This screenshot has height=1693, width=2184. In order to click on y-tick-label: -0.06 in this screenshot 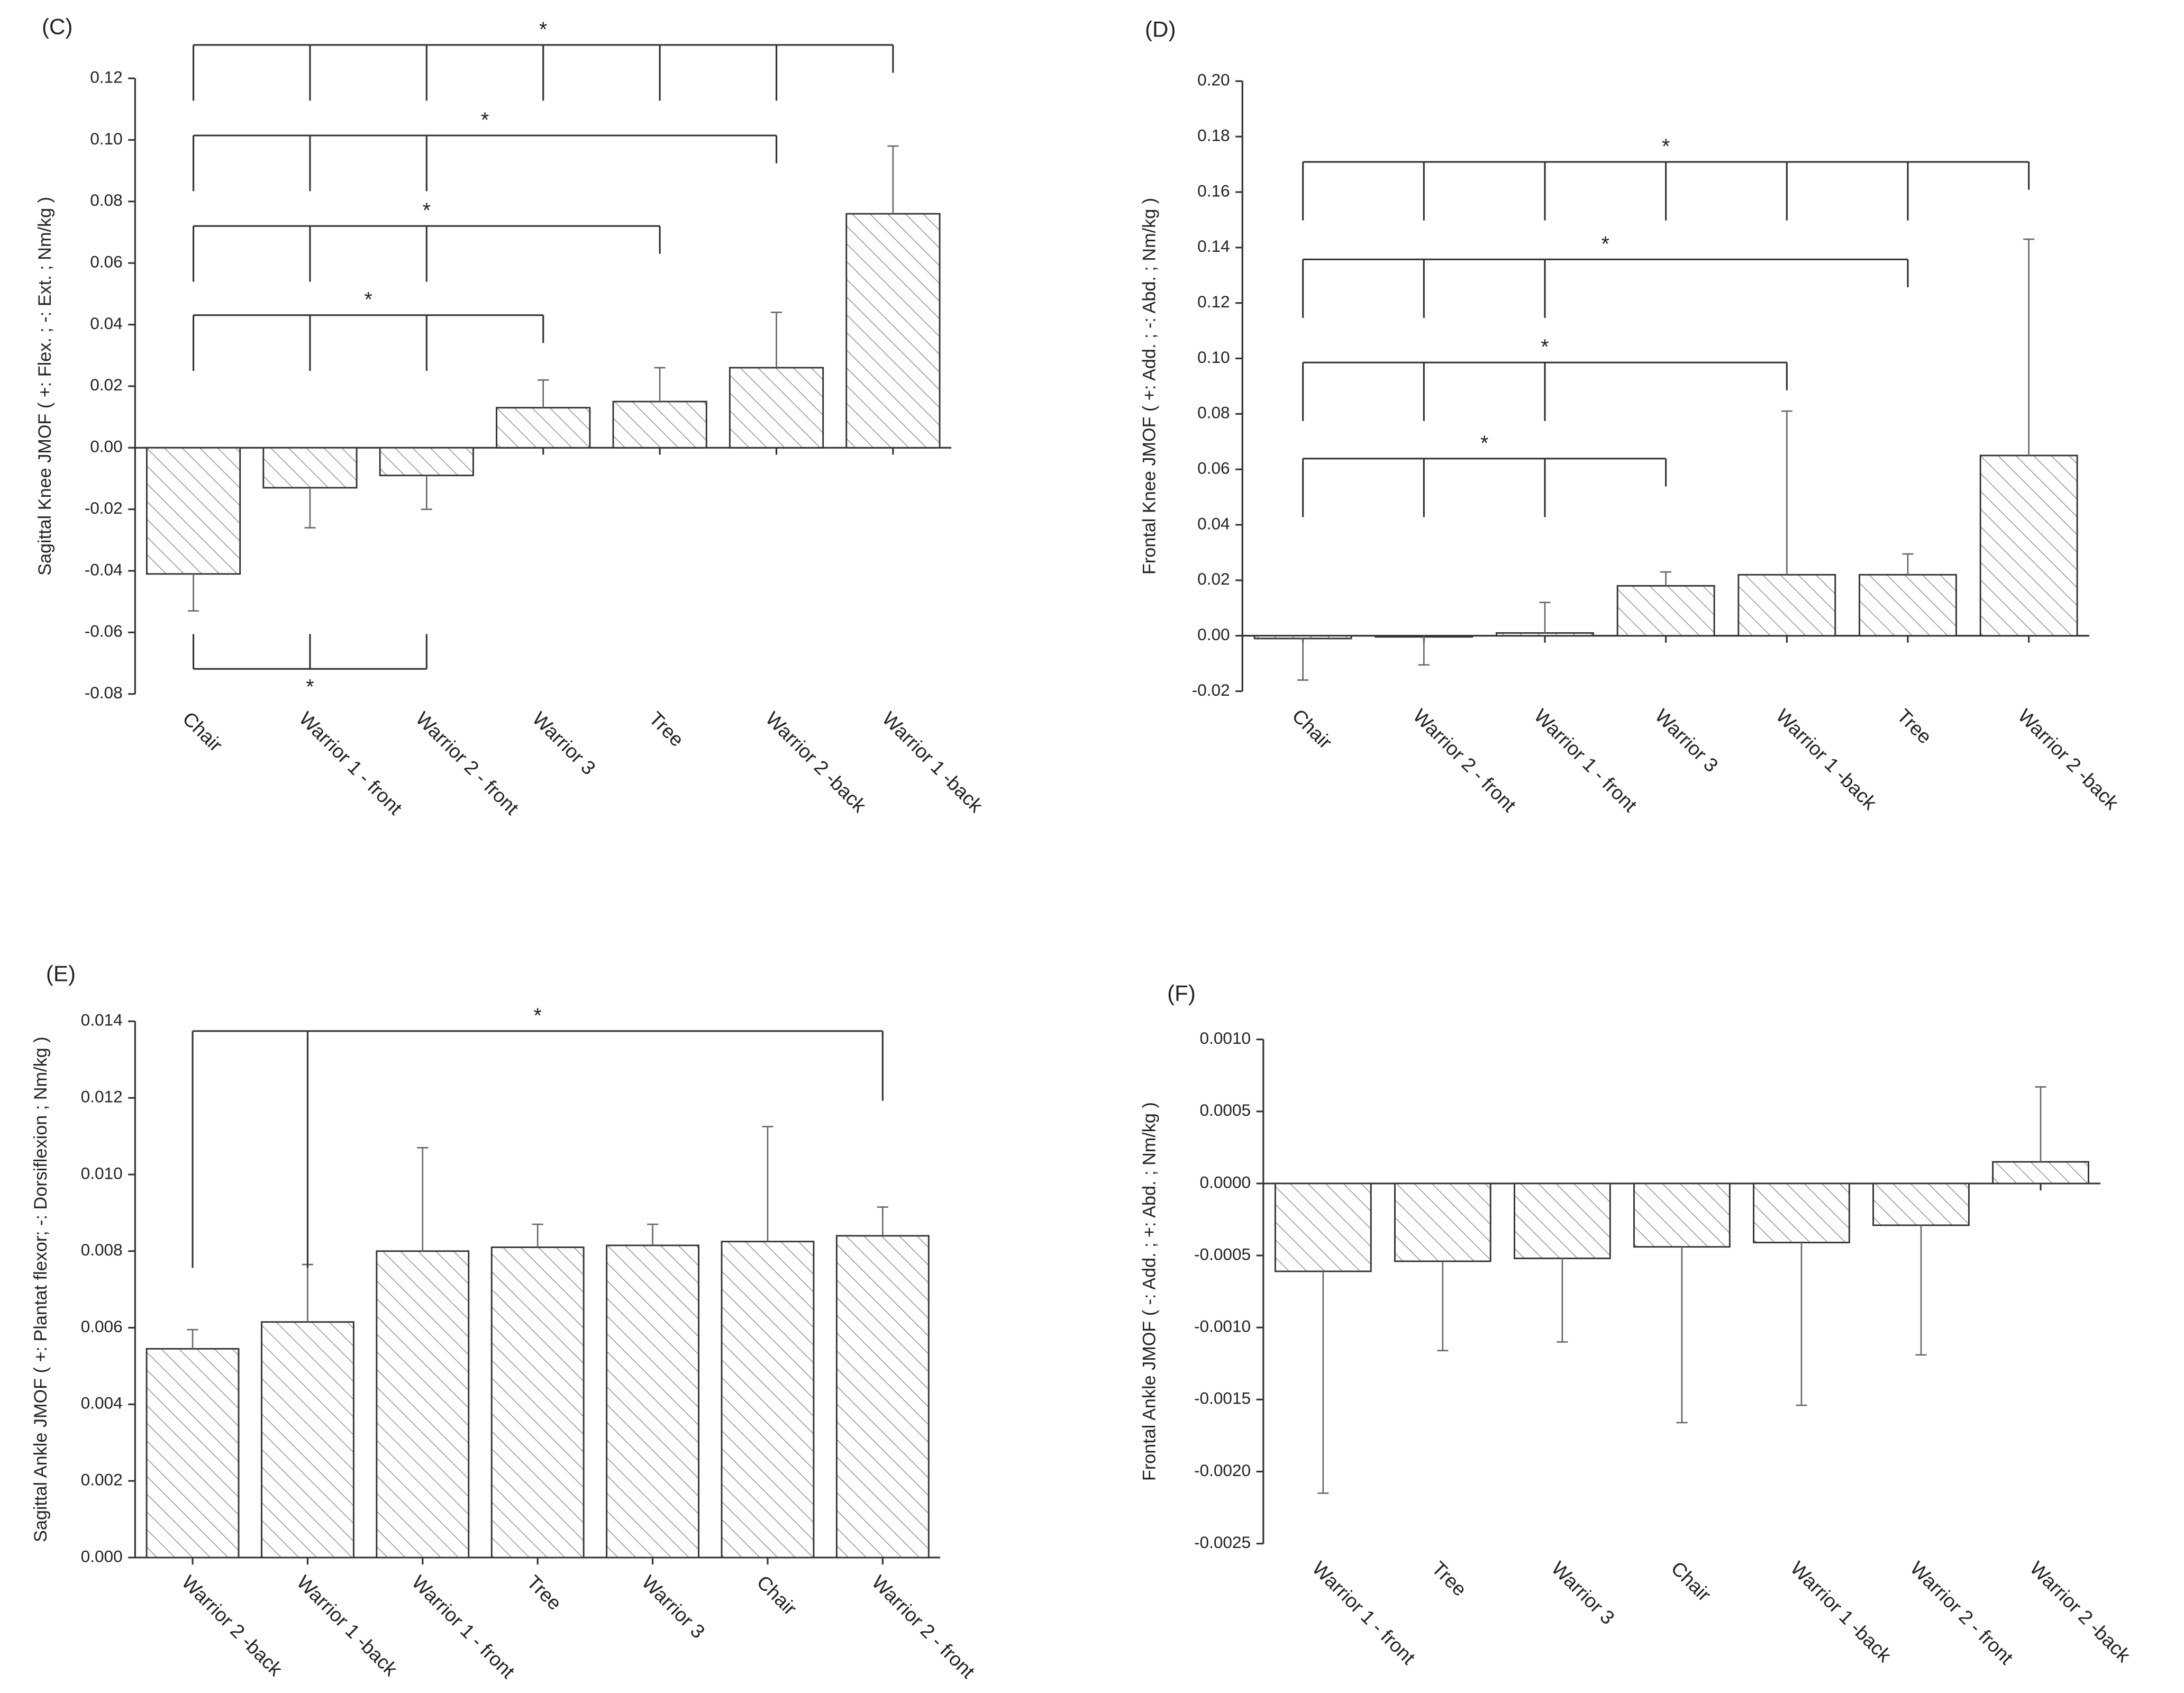, I will do `click(104, 631)`.